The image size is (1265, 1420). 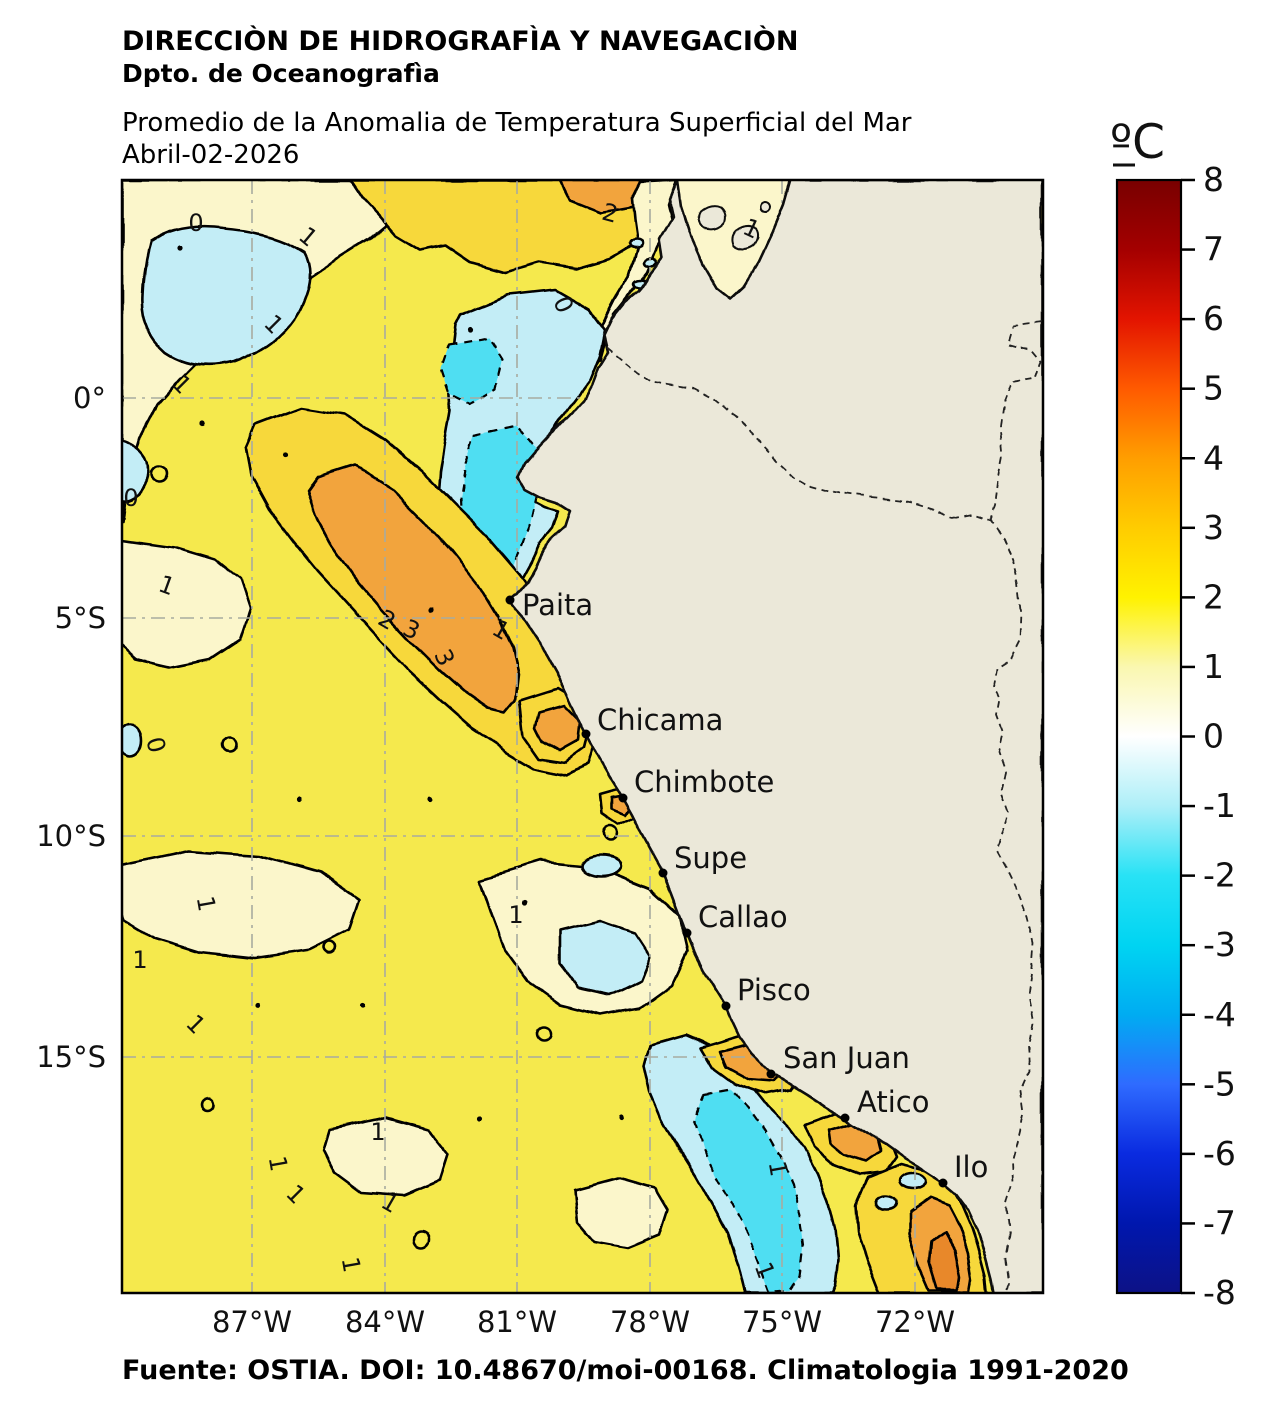 What do you see at coordinates (1219, 1153) in the screenshot?
I see `cbar-tick-label--6: -6` at bounding box center [1219, 1153].